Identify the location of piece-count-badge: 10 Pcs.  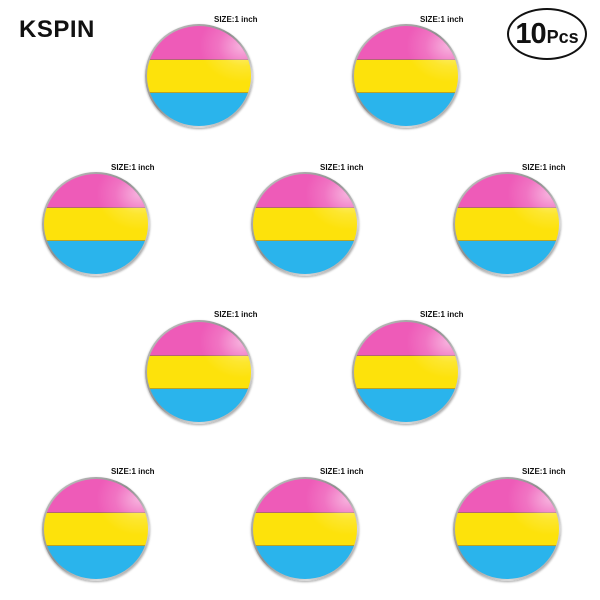
(547, 34).